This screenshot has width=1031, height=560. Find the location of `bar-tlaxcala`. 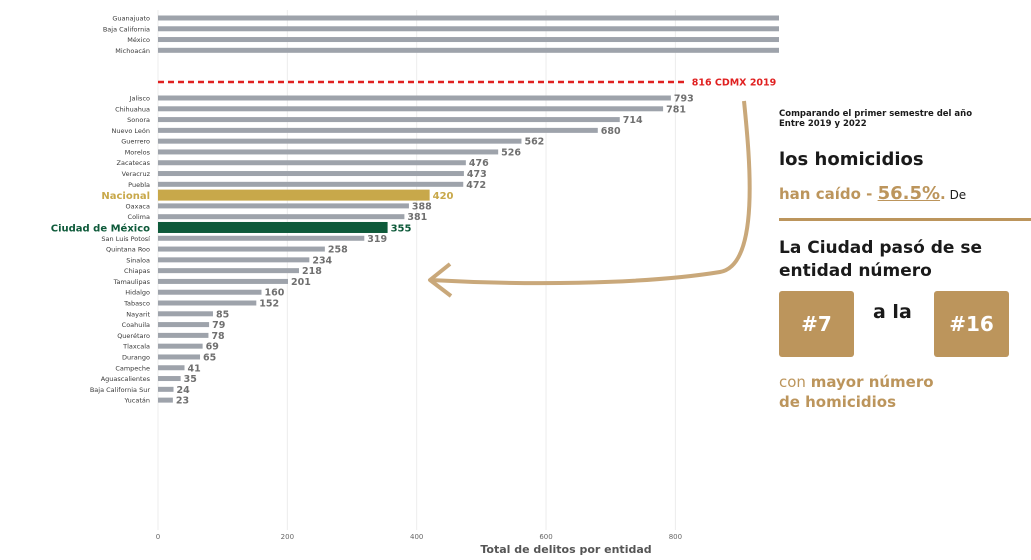

bar-tlaxcala is located at coordinates (180, 346).